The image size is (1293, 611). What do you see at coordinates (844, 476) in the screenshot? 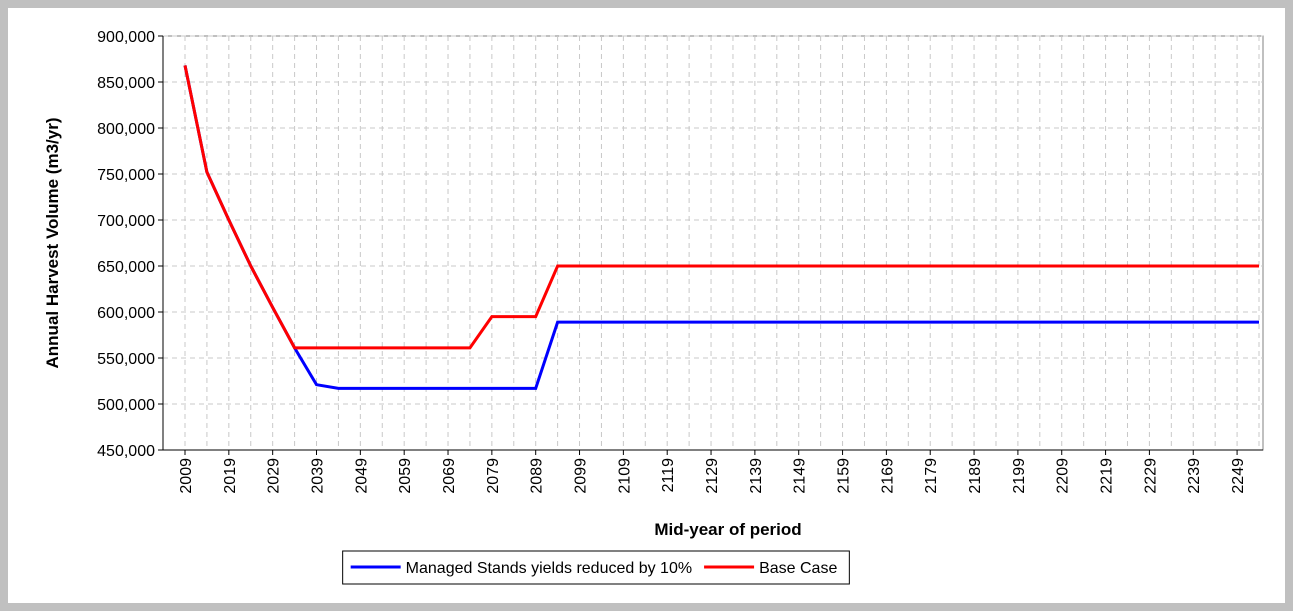
I see `x-tick-label: 2159` at bounding box center [844, 476].